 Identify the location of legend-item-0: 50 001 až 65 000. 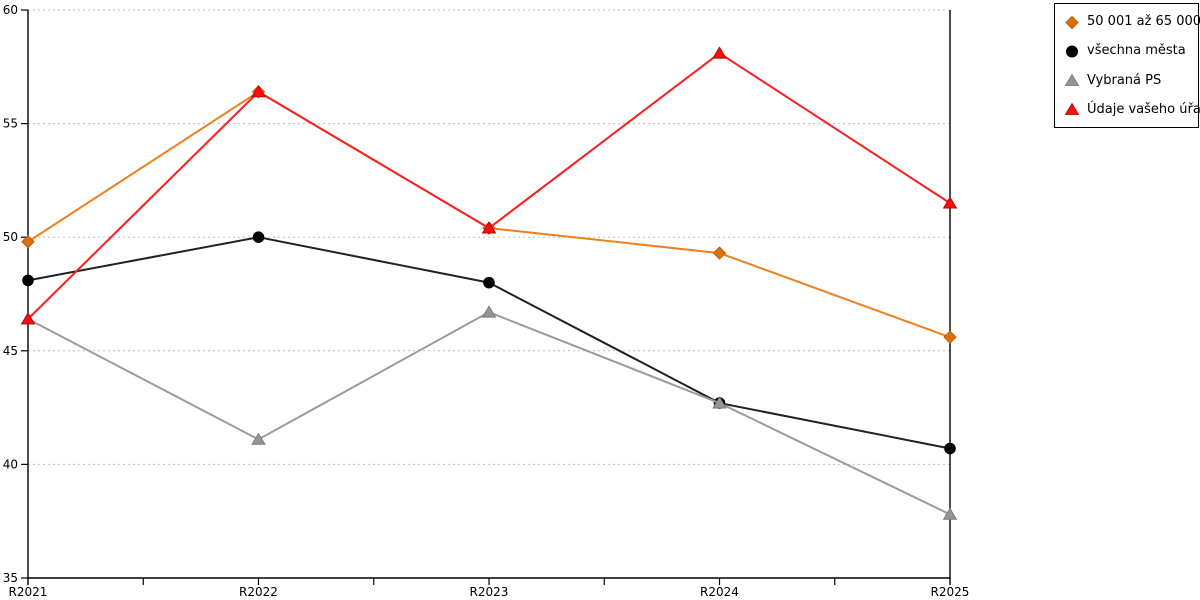
(1132, 22).